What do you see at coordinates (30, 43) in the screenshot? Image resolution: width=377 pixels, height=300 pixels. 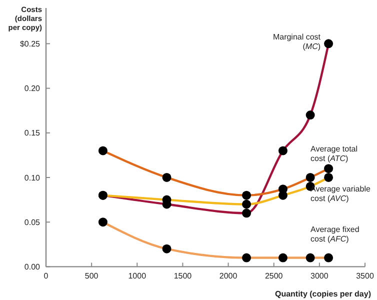 I see `y-tick-label: $0.25` at bounding box center [30, 43].